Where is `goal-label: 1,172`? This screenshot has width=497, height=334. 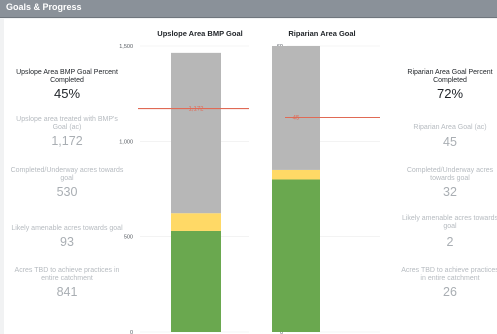 goal-label: 1,172 is located at coordinates (196, 110).